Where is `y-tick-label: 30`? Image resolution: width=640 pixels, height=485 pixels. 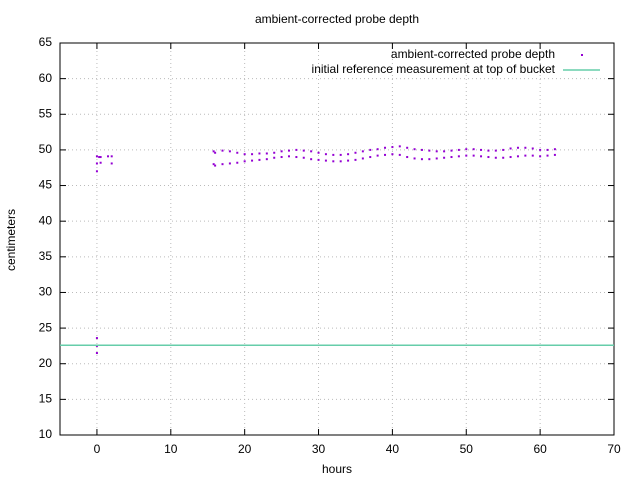
y-tick-label: 30 is located at coordinates (46, 292).